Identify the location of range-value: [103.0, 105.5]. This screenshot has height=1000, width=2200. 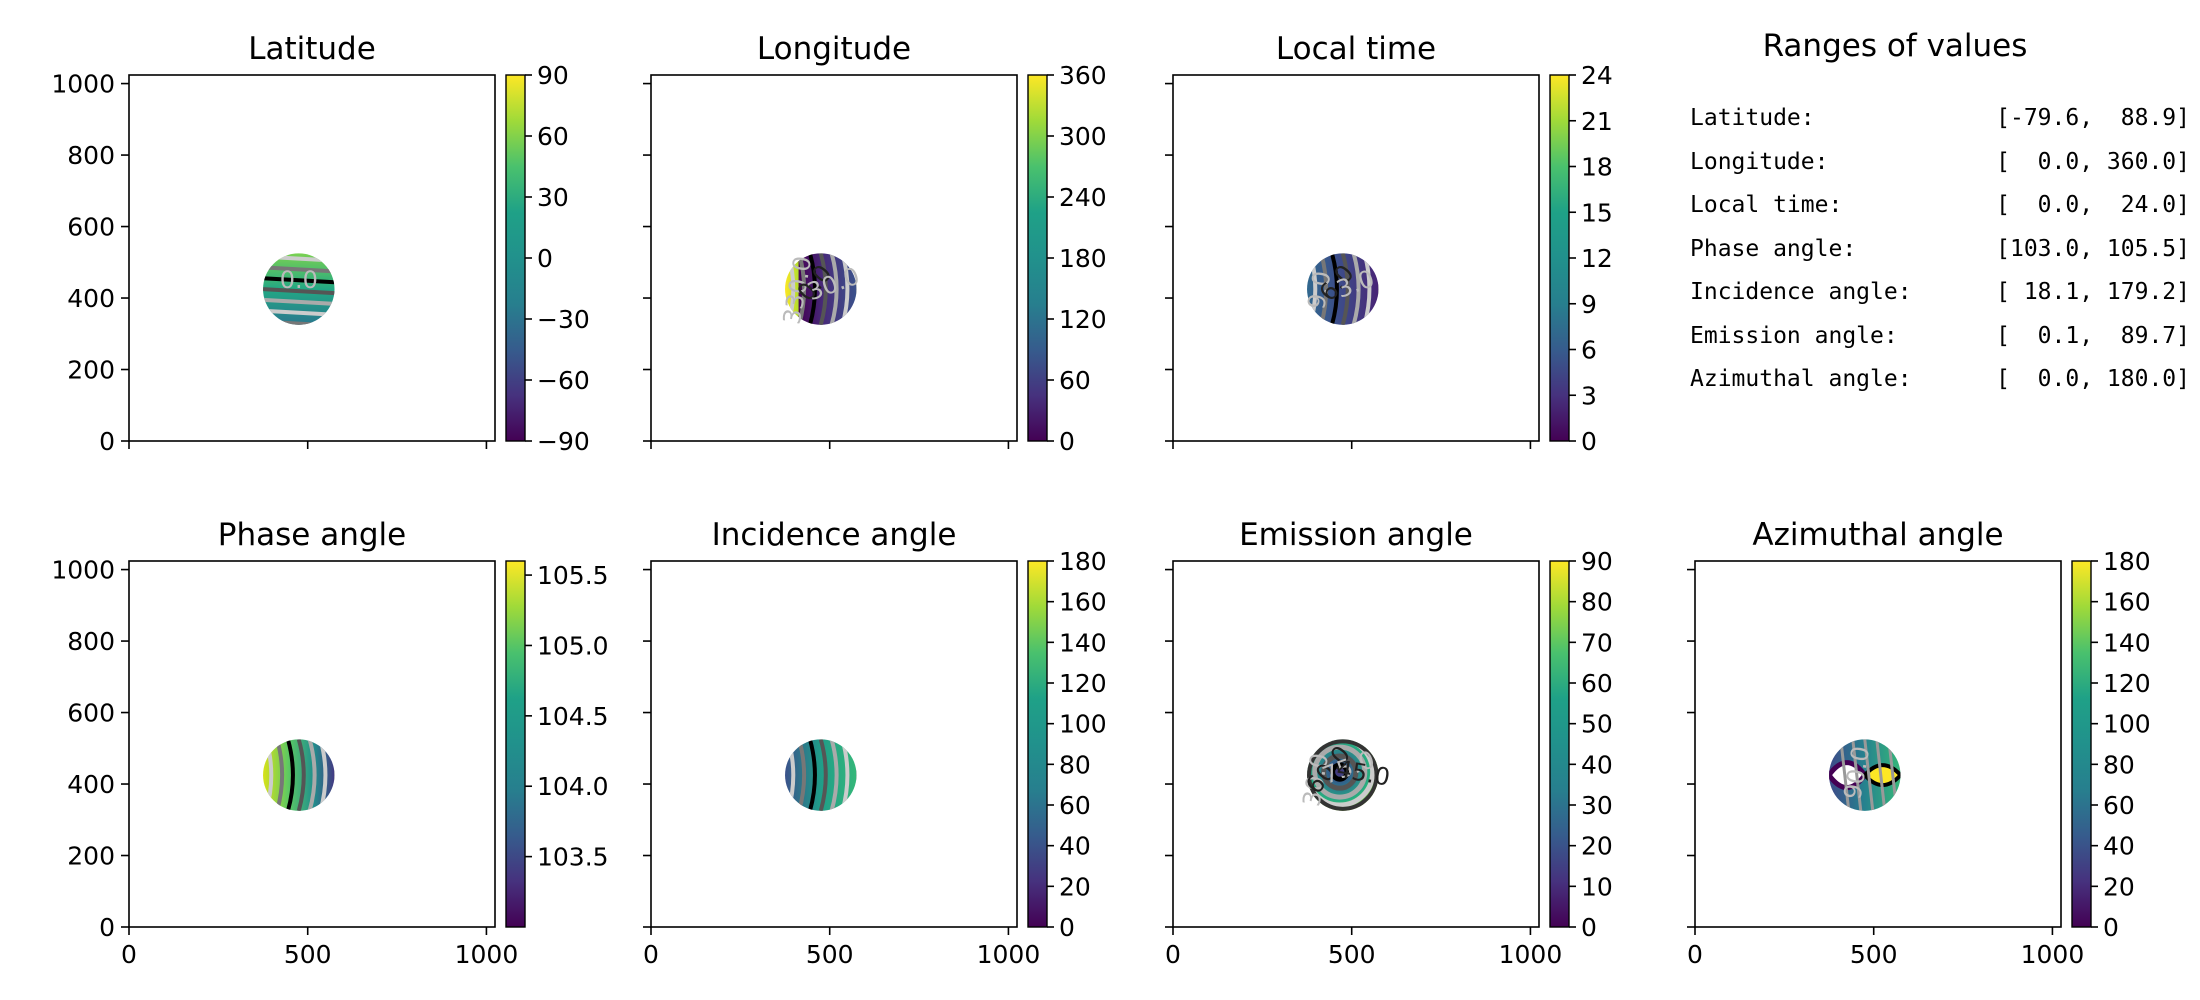
(2093, 248).